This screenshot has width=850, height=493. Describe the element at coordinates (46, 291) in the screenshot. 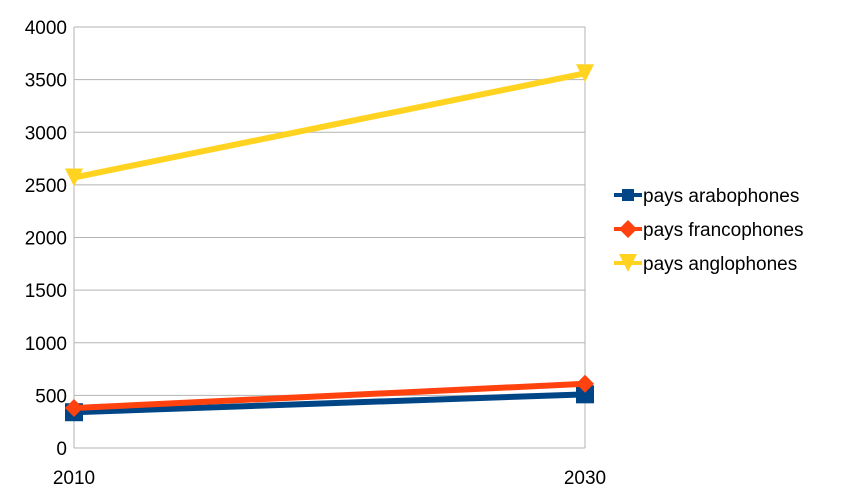

I see `y-tick-label-1500: 1500` at that location.